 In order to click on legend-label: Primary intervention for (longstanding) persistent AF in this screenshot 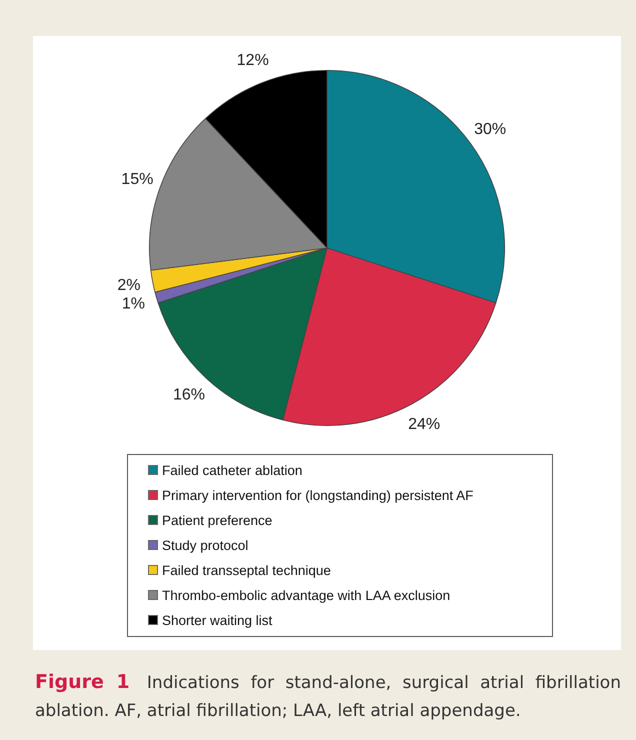, I will do `click(317, 496)`.